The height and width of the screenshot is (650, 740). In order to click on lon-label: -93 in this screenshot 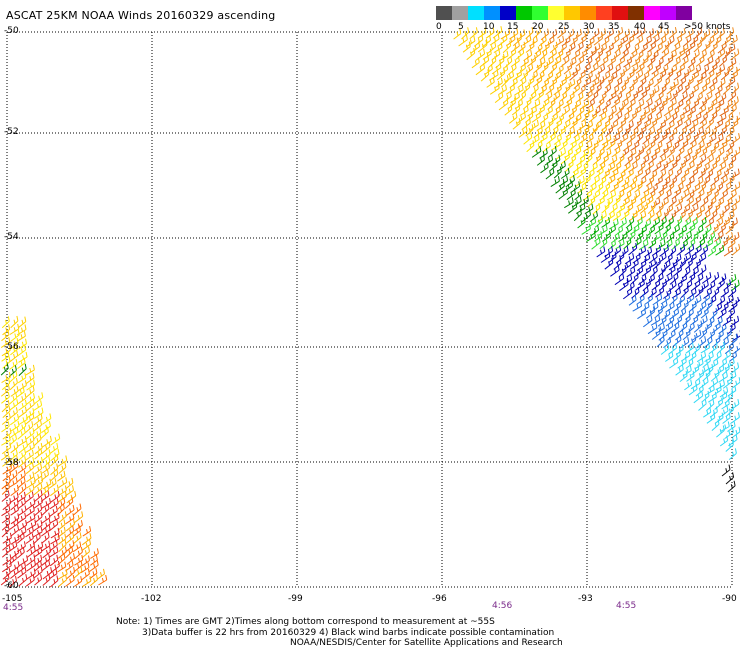, I will do `click(585, 599)`.